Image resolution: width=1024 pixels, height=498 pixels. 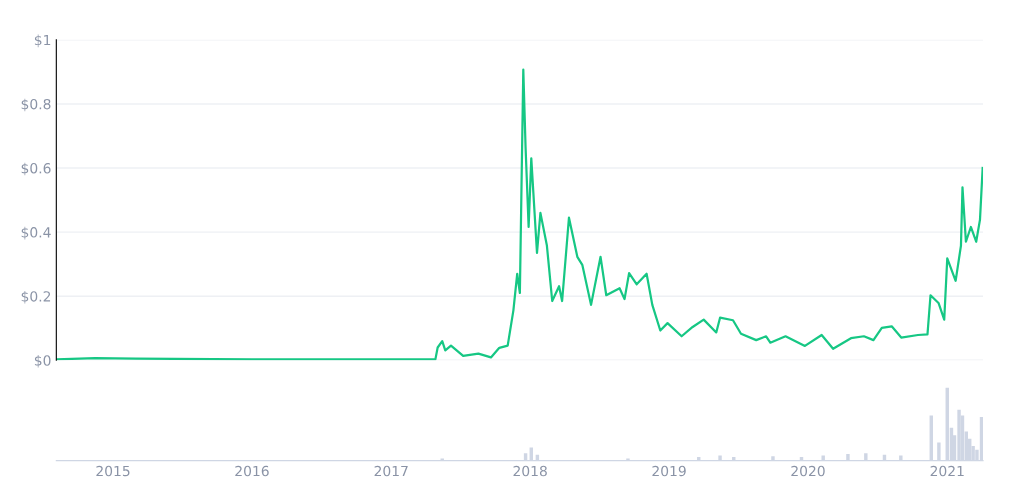 I want to click on y-tick-label: $0.8, so click(x=36, y=105).